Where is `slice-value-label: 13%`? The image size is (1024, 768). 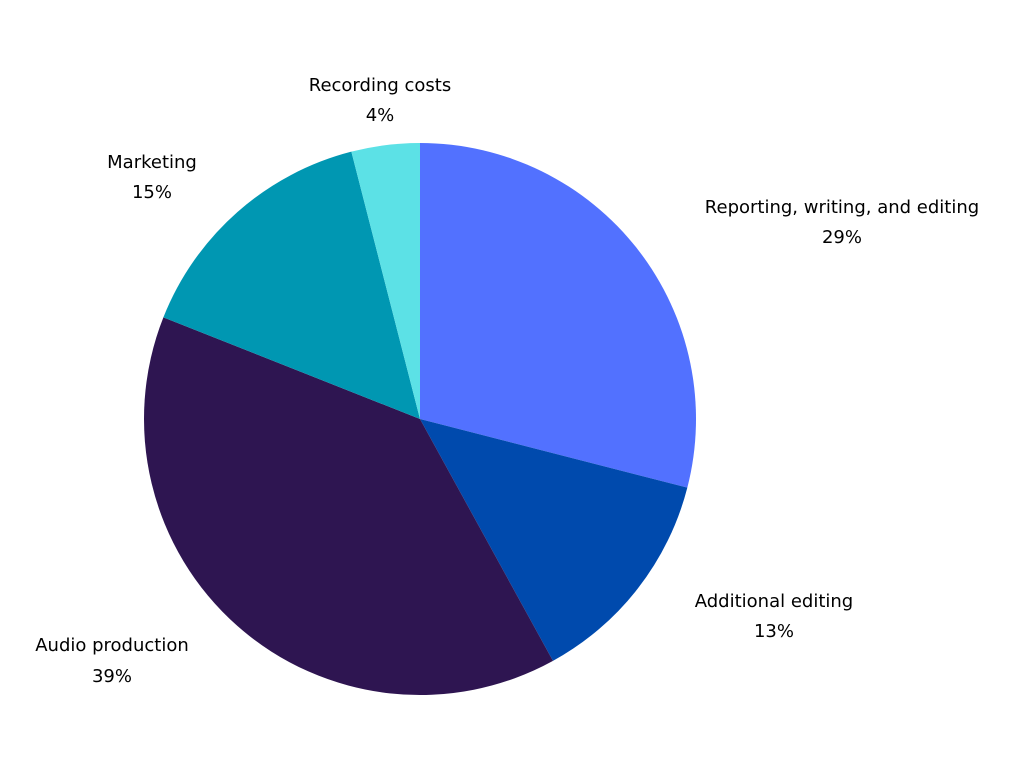
slice-value-label: 13% is located at coordinates (774, 631).